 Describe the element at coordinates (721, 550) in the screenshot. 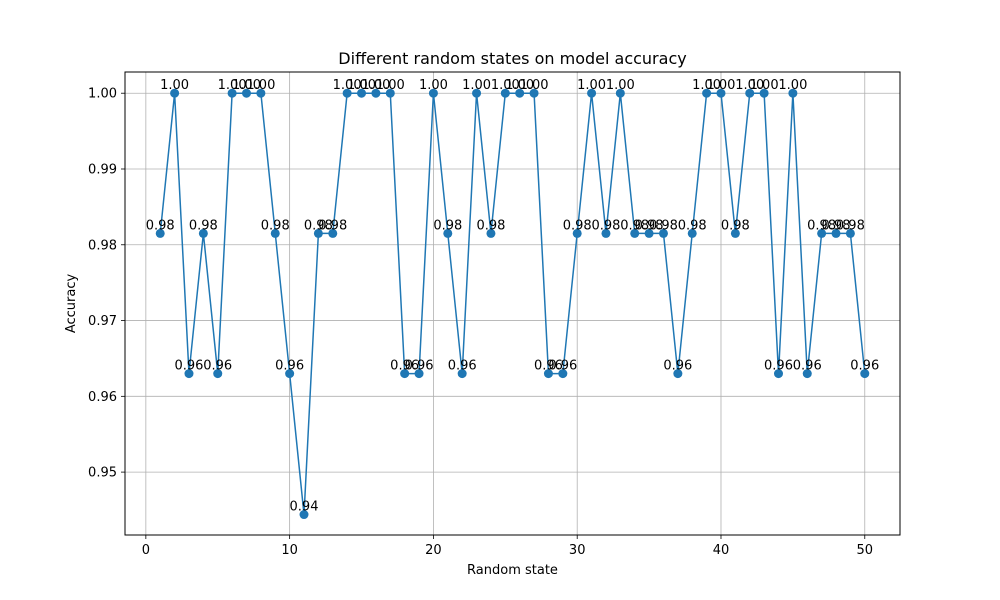

I see `x-tick-label: 40` at that location.